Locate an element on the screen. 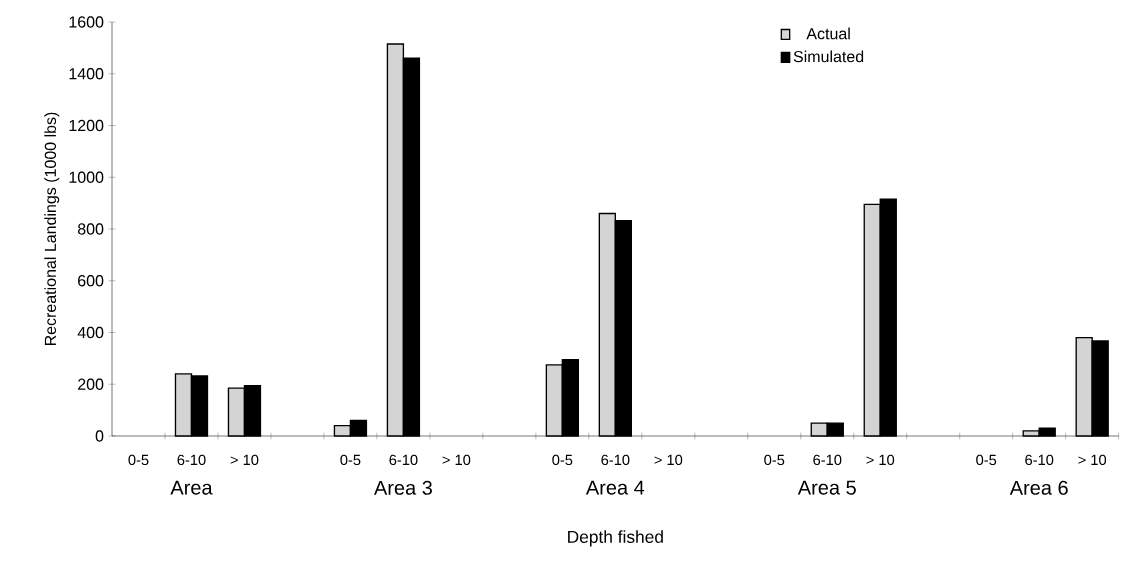  y-axis-title: Recreational Landings (1000 lbs) is located at coordinates (52, 229).